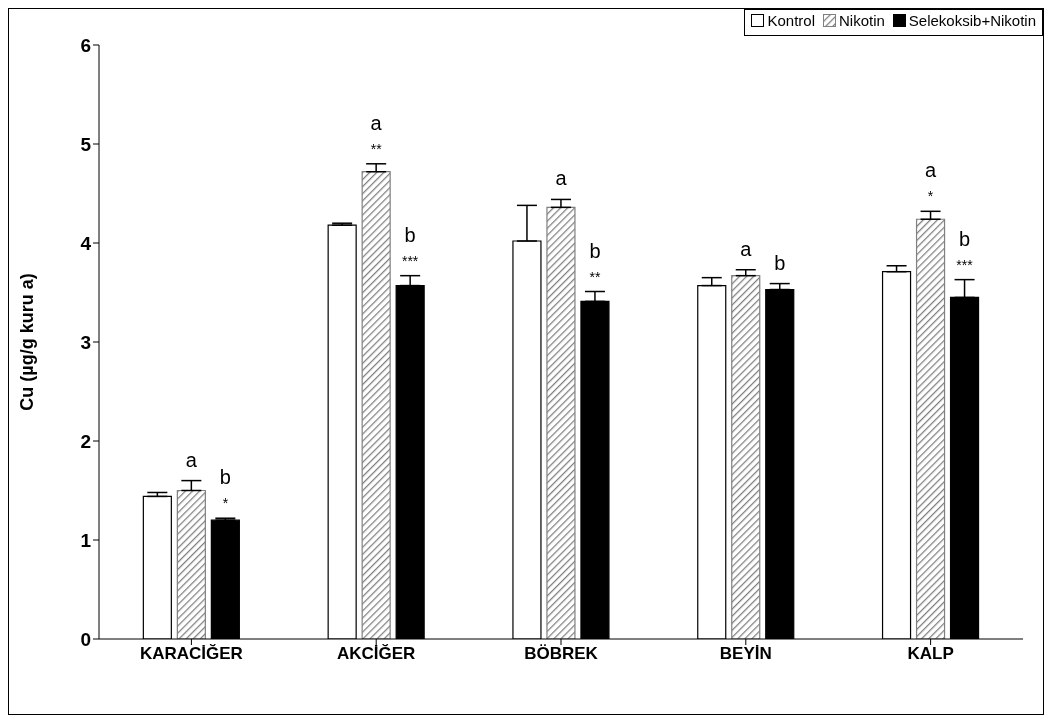 Image resolution: width=1052 pixels, height=723 pixels. I want to click on x-tick-label: AKCİĞER, so click(376, 654).